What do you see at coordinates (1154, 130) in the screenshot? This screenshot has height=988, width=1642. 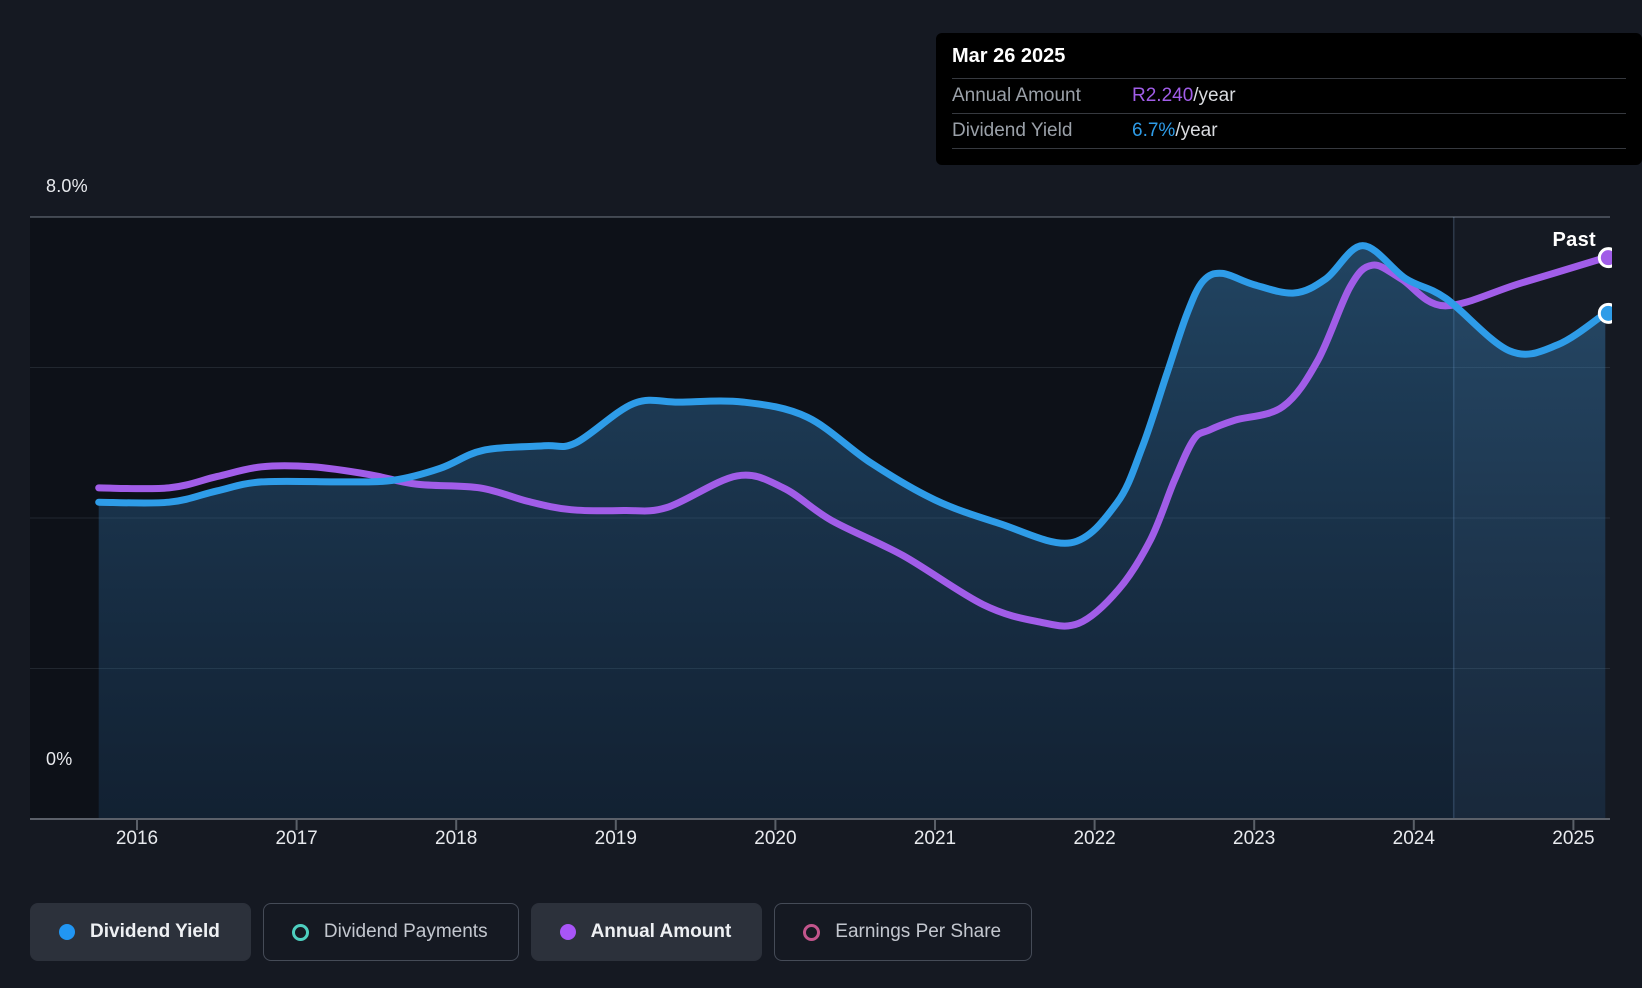 I see `tooltip-value: 6.7%` at bounding box center [1154, 130].